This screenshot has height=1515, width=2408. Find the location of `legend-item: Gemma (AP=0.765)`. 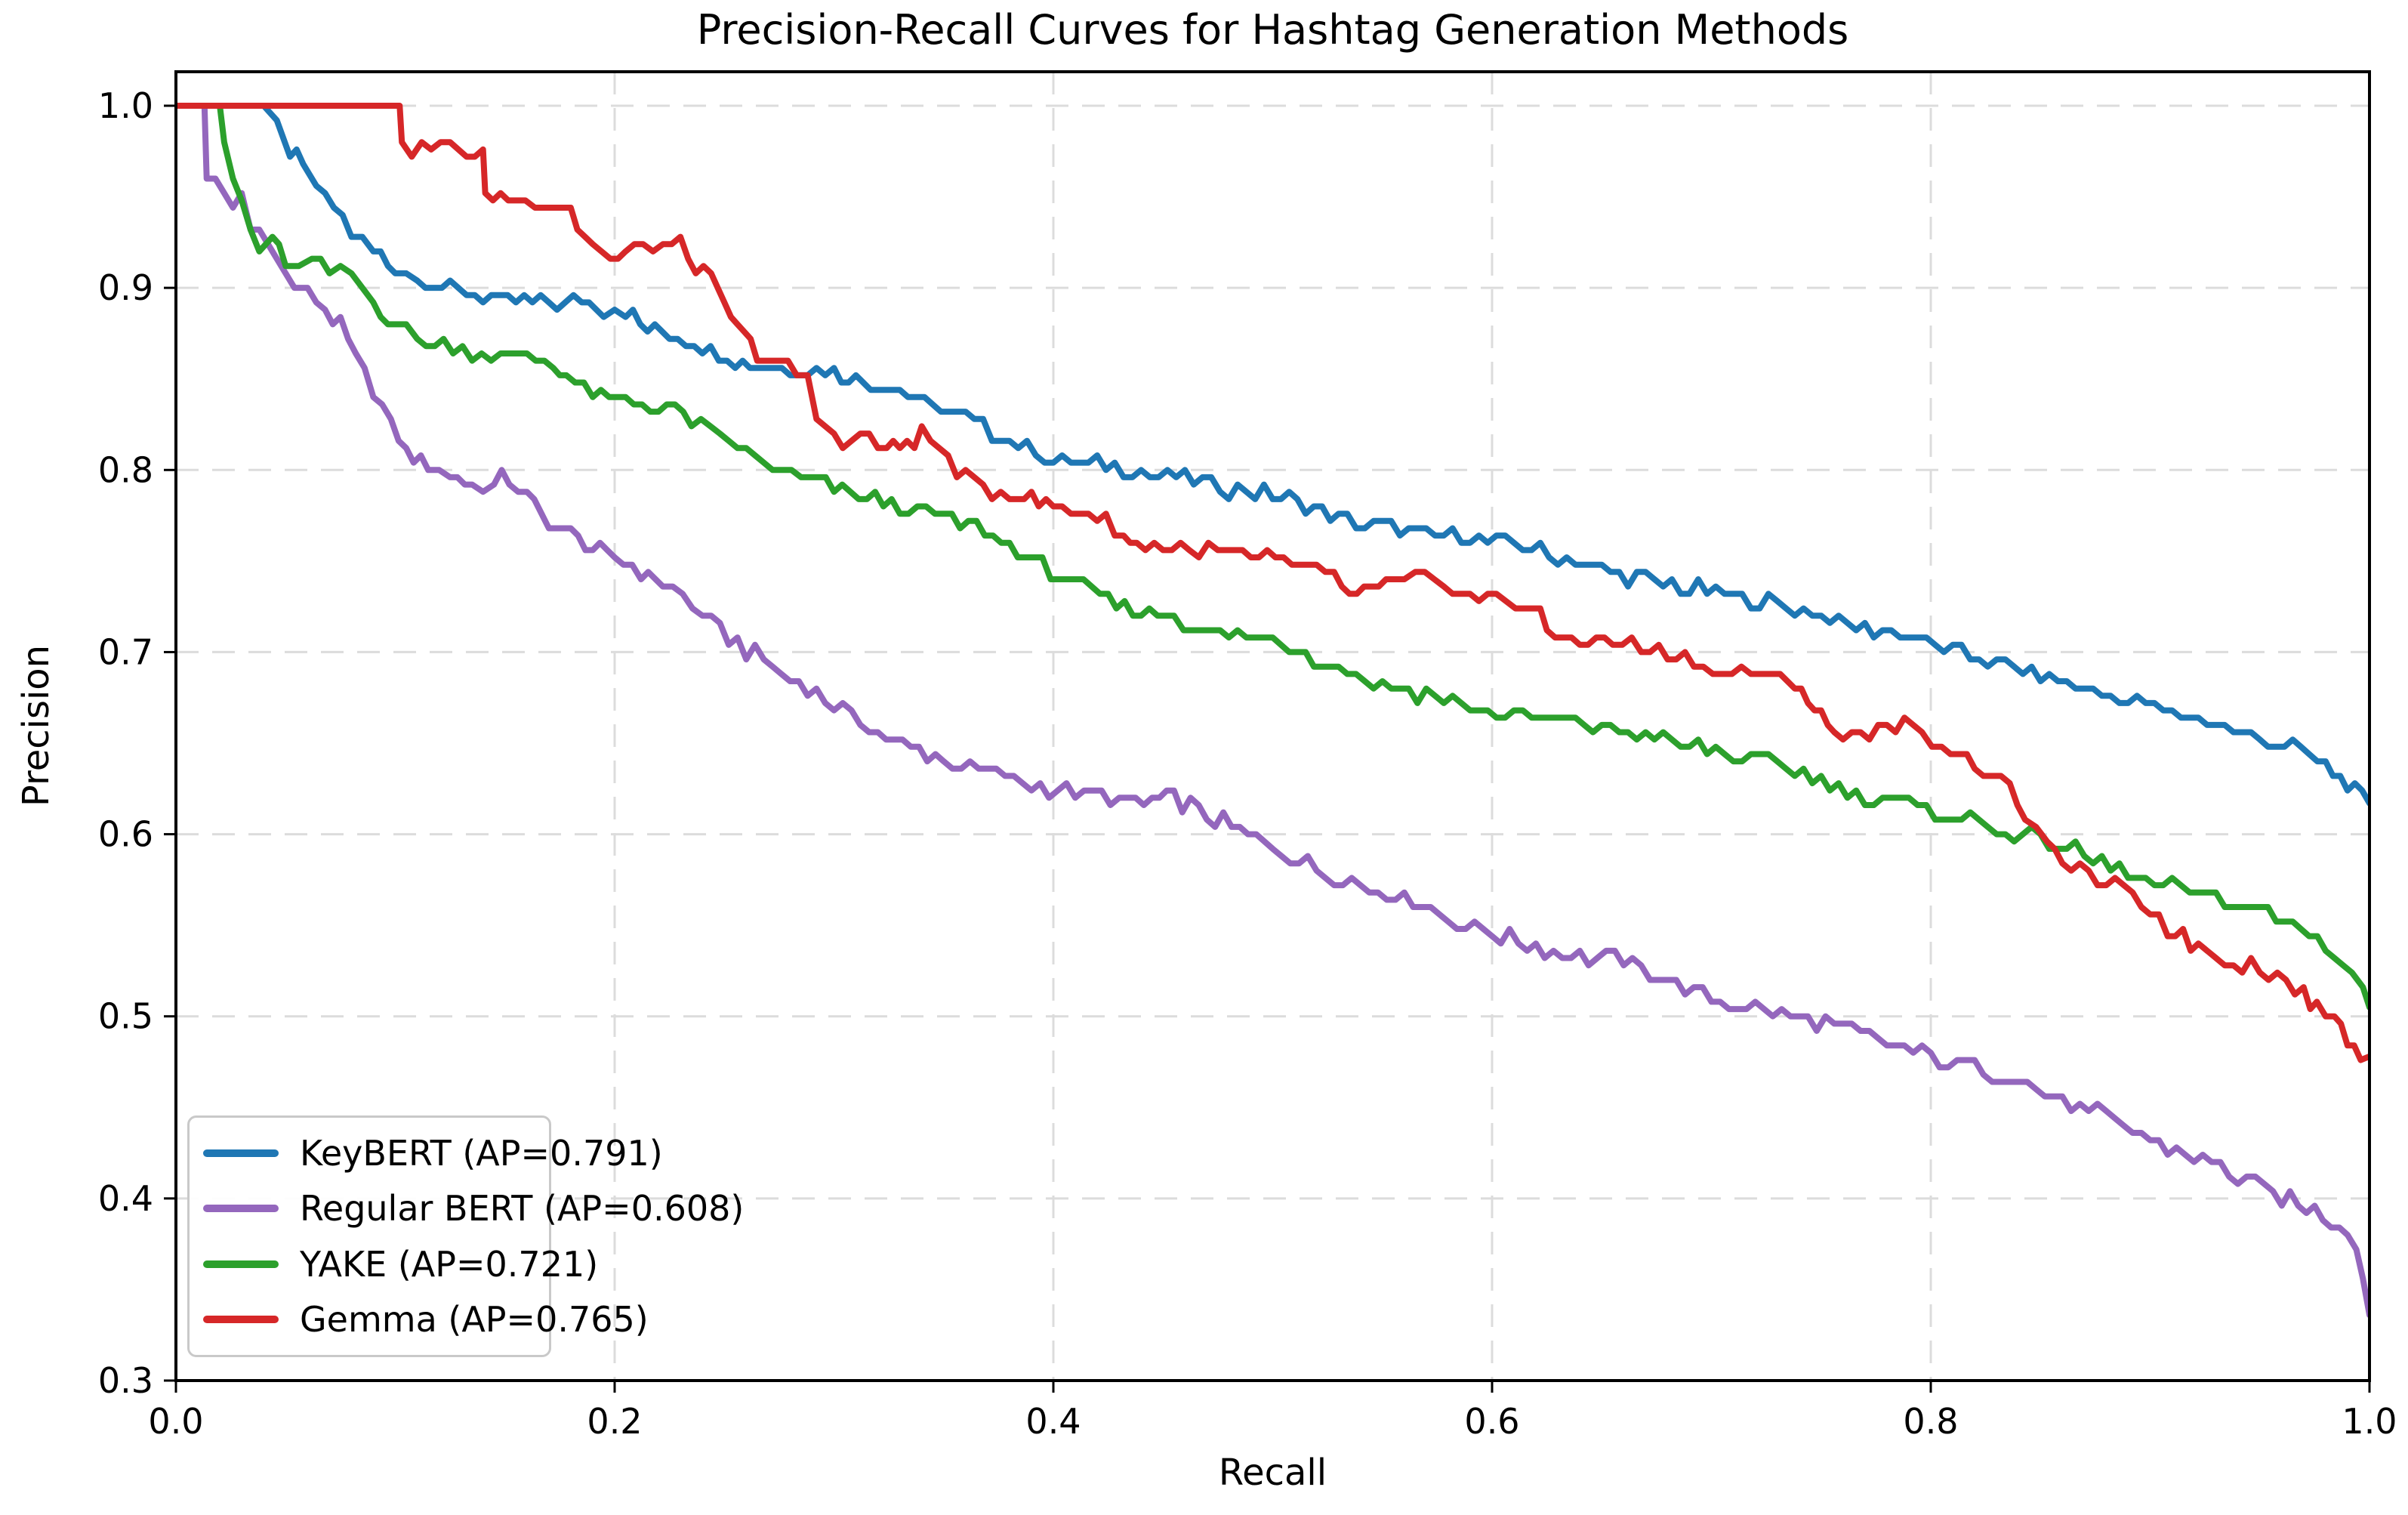

legend-item: Gemma (AP=0.765) is located at coordinates (426, 1319).